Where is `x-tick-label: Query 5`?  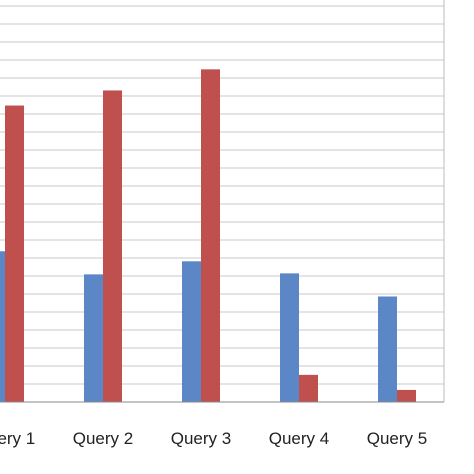 x-tick-label: Query 5 is located at coordinates (397, 438).